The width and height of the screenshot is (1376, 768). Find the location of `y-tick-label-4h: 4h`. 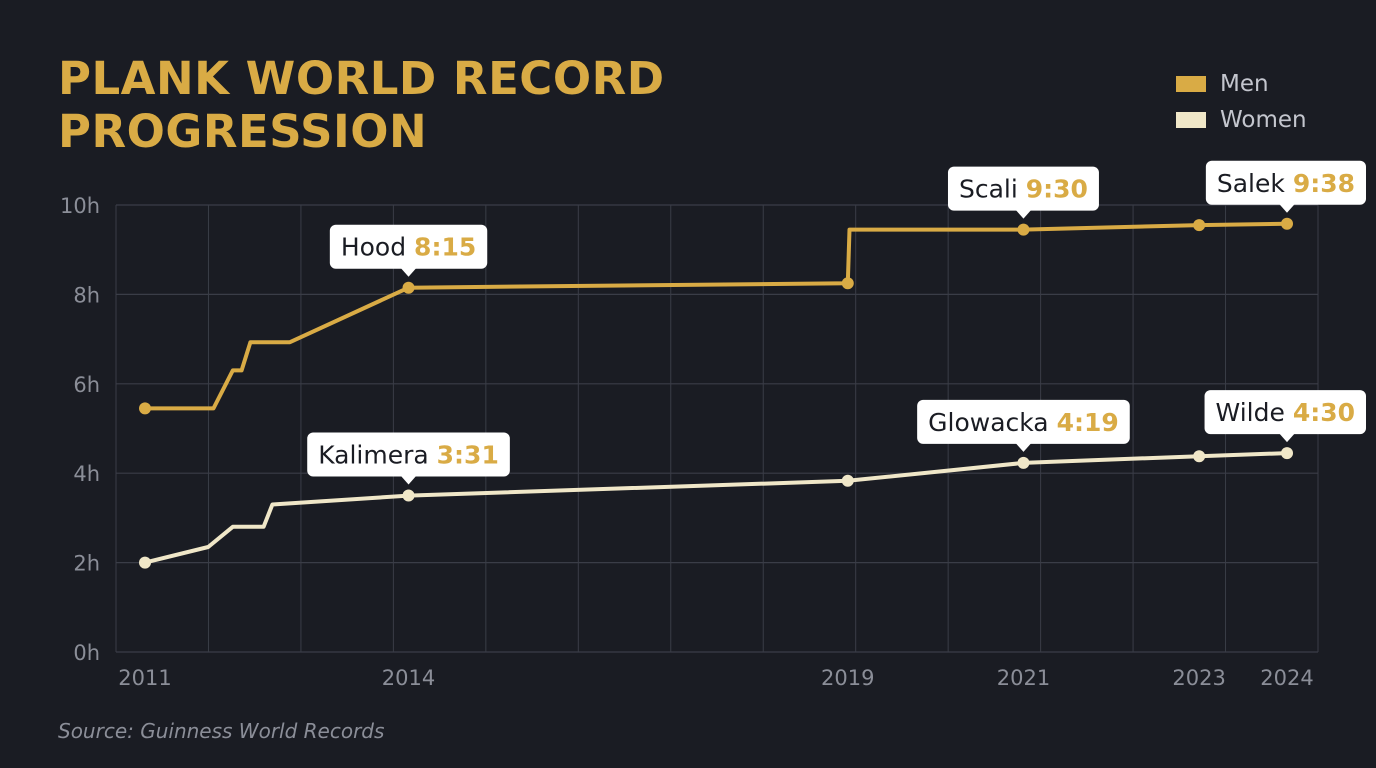

y-tick-label-4h: 4h is located at coordinates (86, 474).